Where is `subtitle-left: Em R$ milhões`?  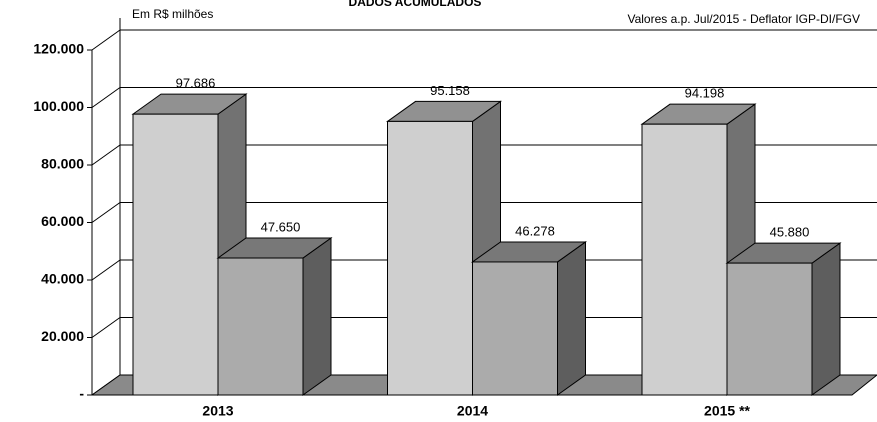 subtitle-left: Em R$ milhões is located at coordinates (172, 14).